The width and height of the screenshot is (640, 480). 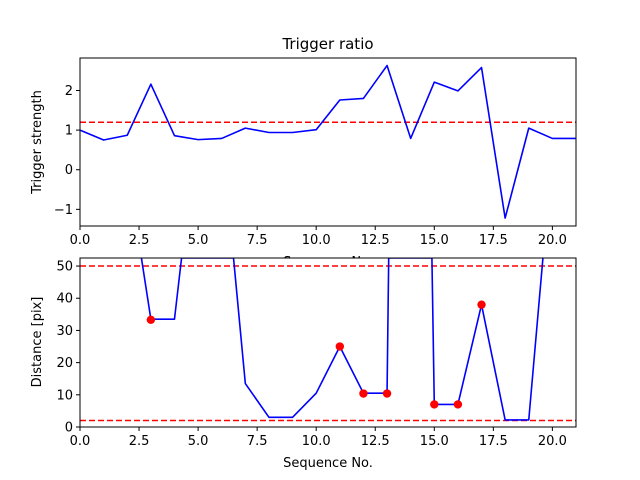 I want to click on top-y-axis-label: Trigger strength, so click(x=37, y=142).